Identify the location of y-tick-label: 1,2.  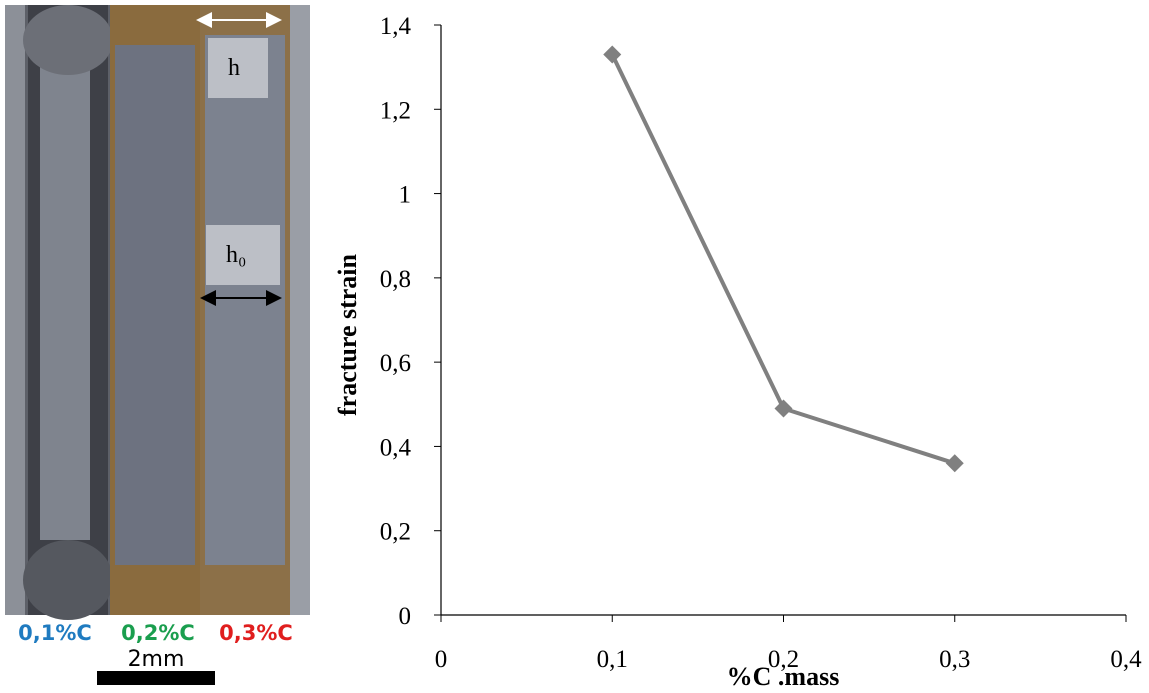
(395, 110).